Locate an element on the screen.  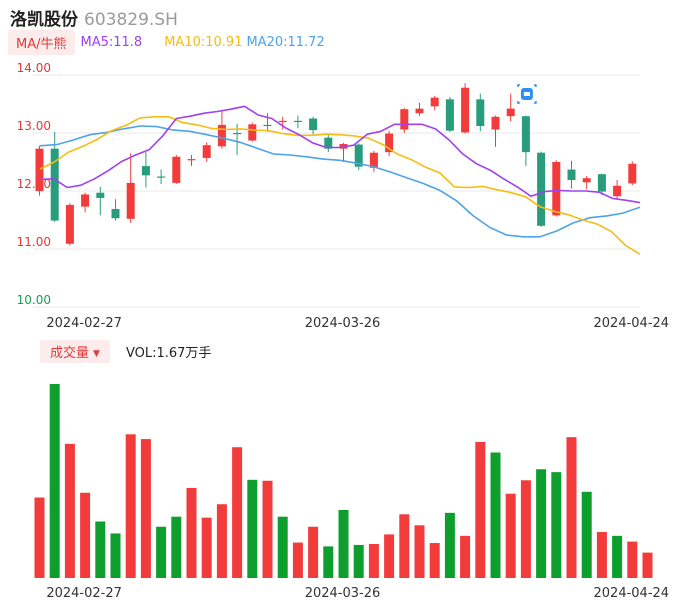
price-tick-label: 11.00 is located at coordinates (34, 242).